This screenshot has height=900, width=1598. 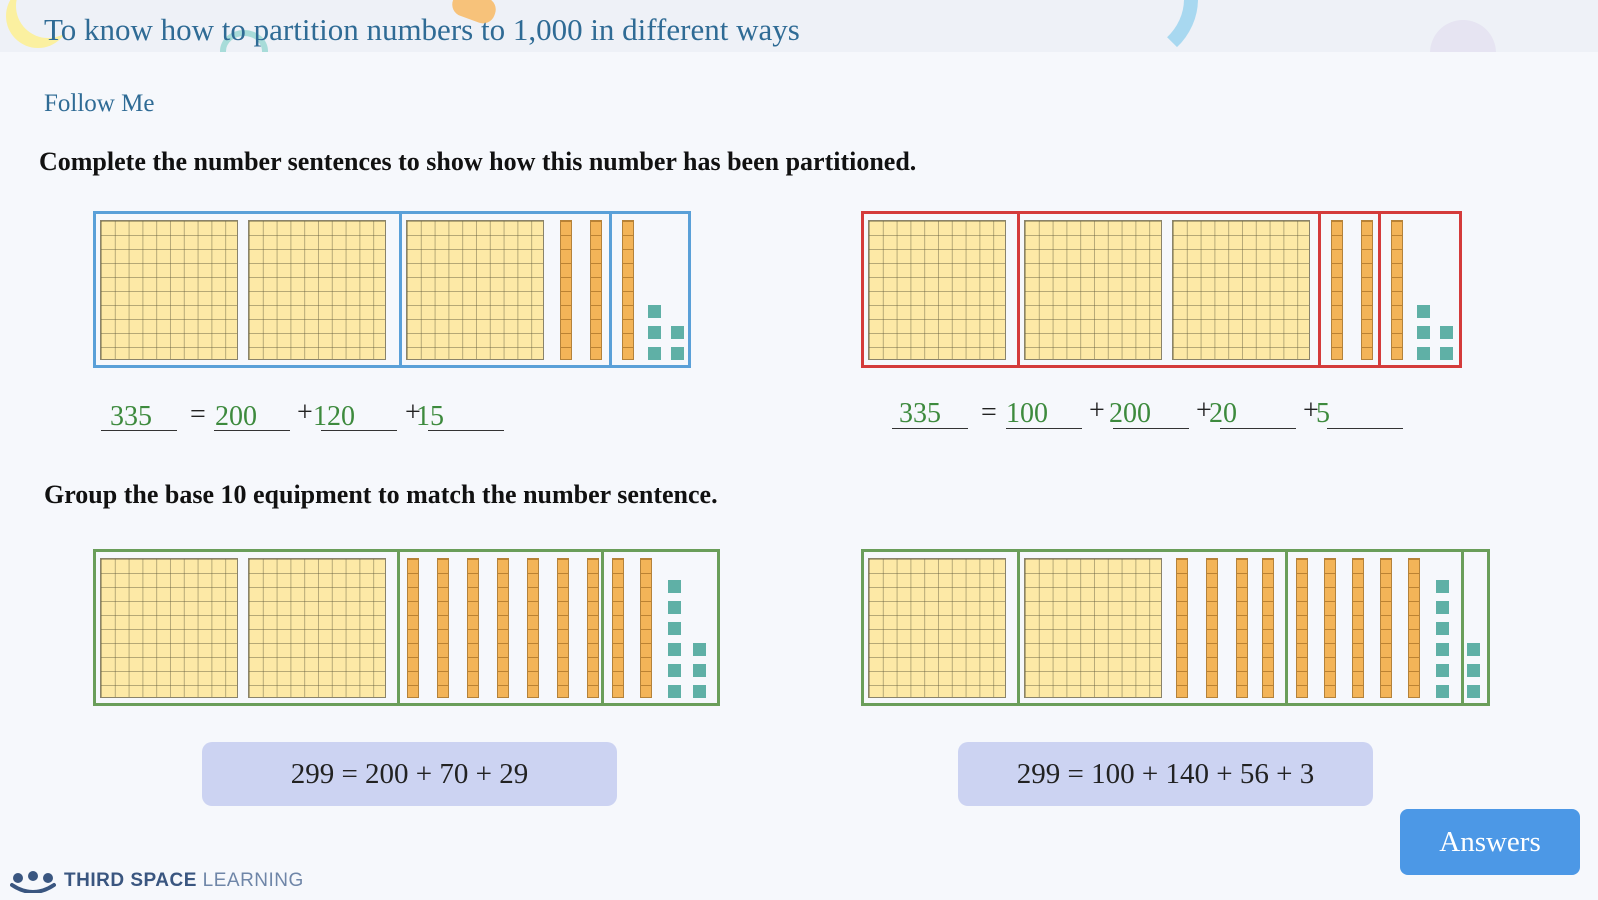 I want to click on brand-name: THIRD SPACE LEARNING, so click(x=184, y=881).